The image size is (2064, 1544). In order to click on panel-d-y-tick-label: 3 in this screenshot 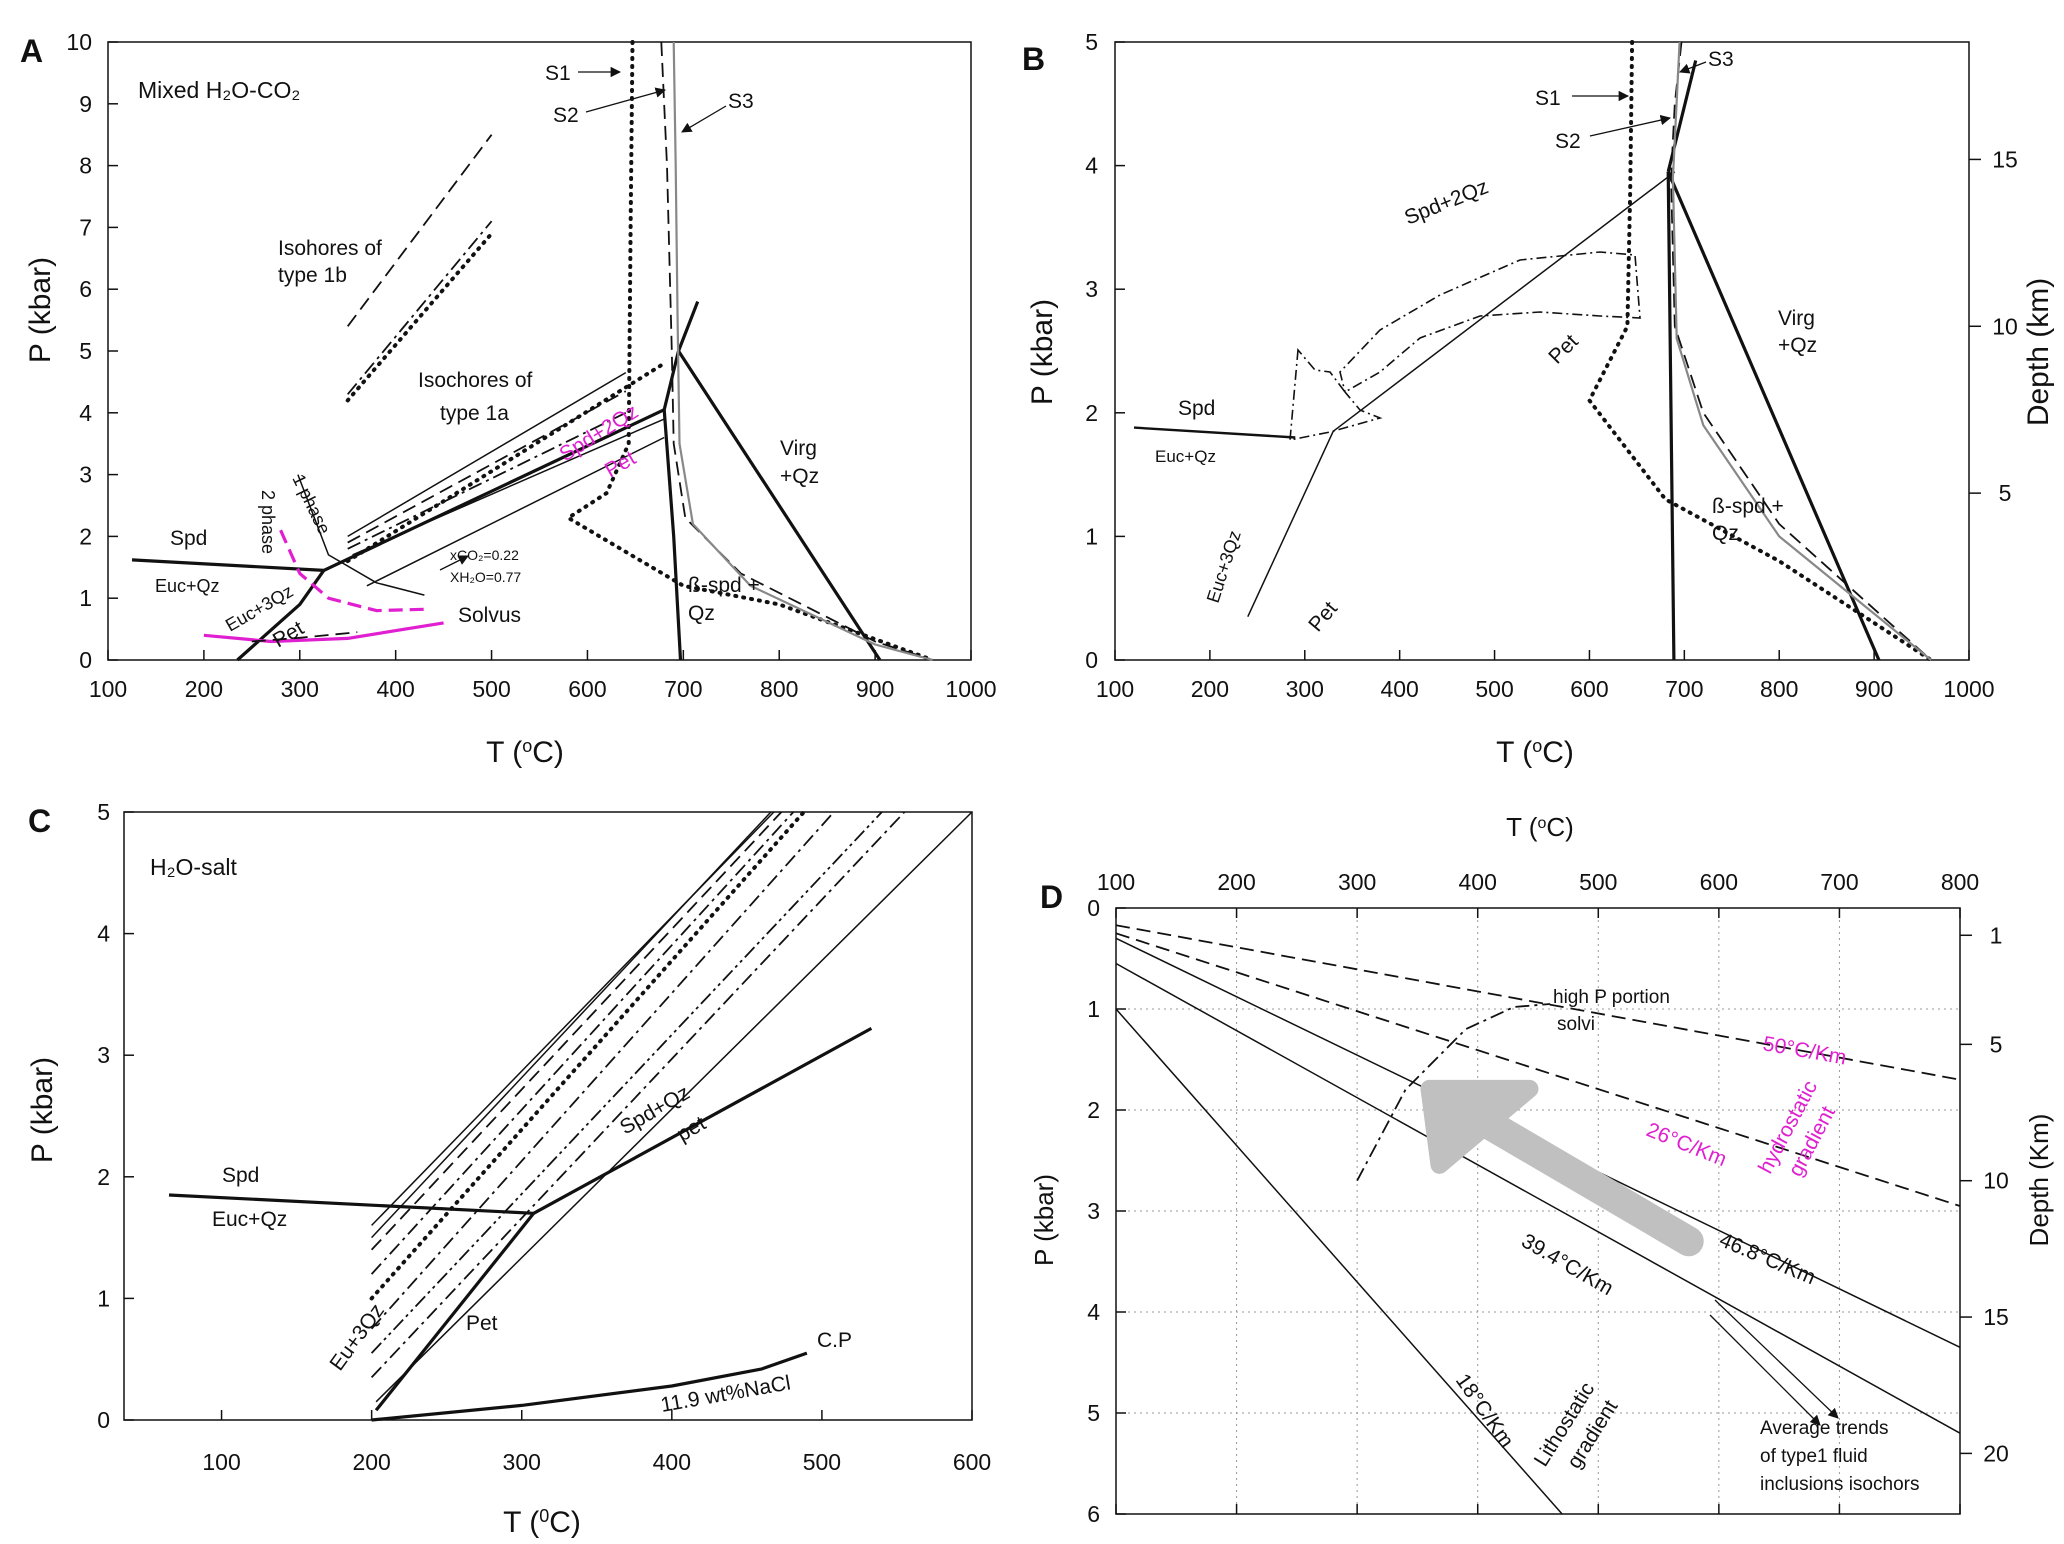, I will do `click(1093, 1211)`.